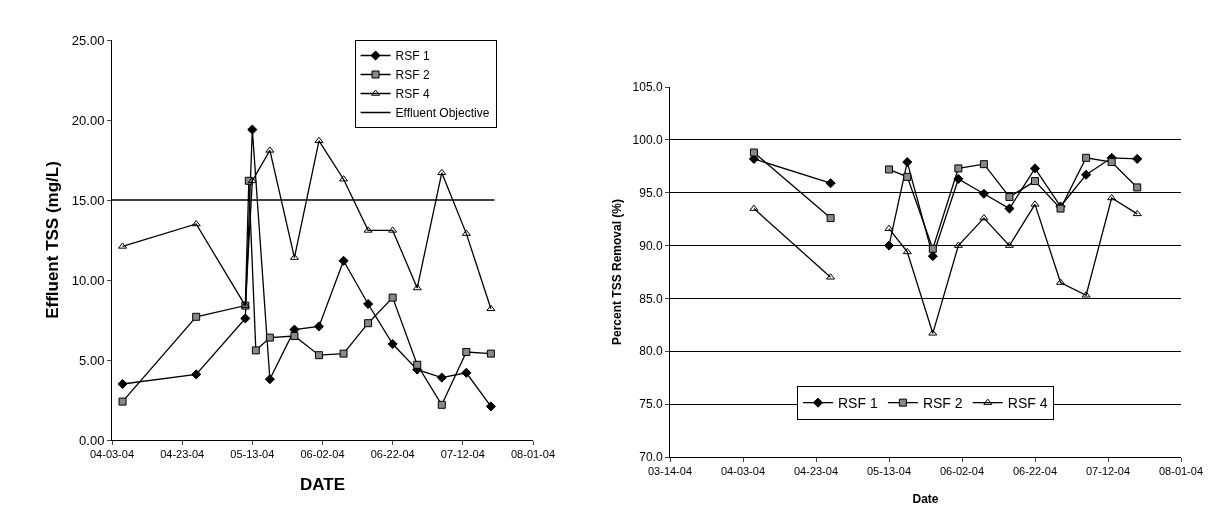 Image resolution: width=1215 pixels, height=528 pixels. I want to click on y-tick-label: 80.0, so click(651, 351).